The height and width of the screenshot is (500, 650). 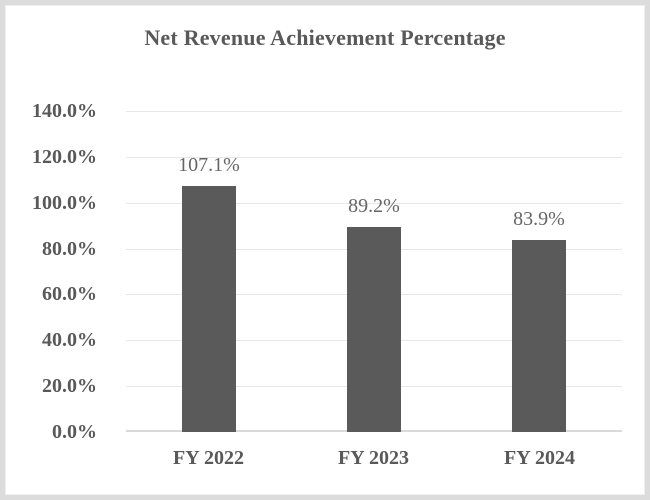 What do you see at coordinates (69, 249) in the screenshot?
I see `y-tick-label: 80.0%` at bounding box center [69, 249].